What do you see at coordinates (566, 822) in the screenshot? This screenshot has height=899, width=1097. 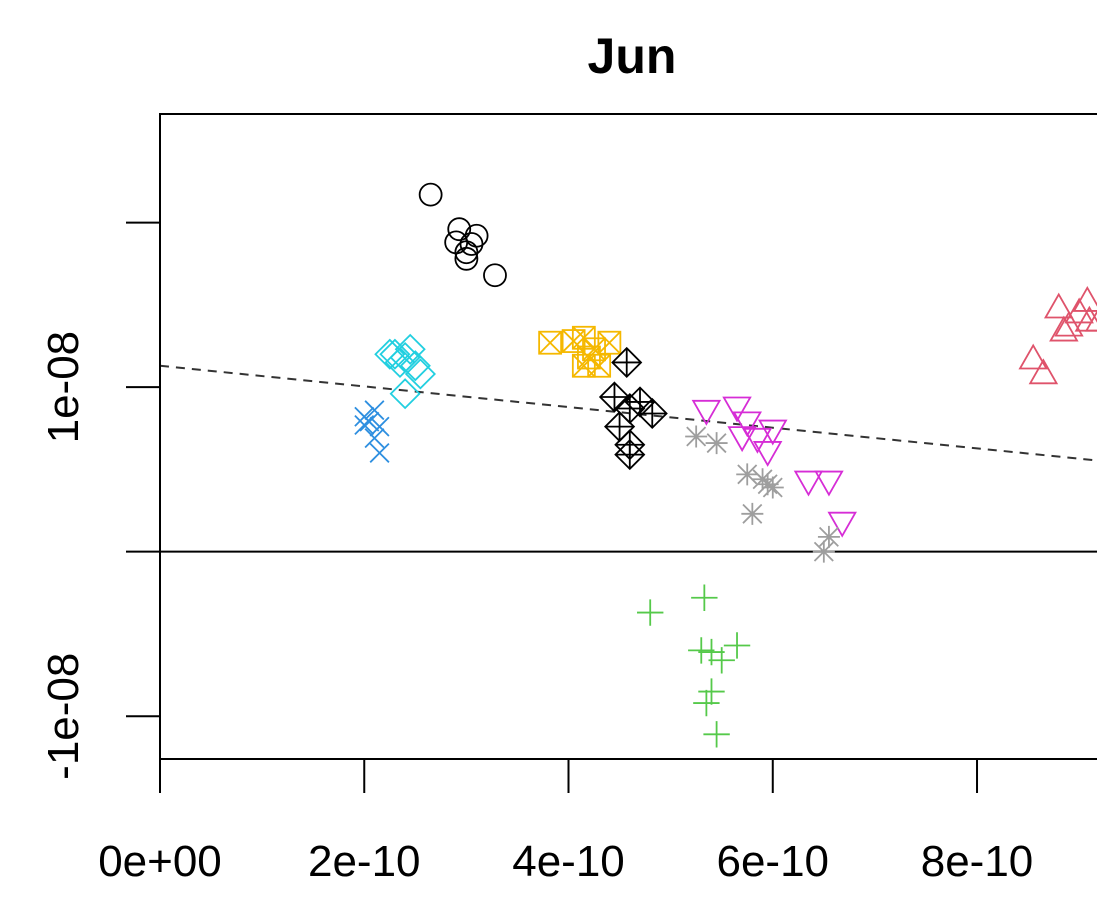 I see `x-axis: 0e+00 2e-10 4e-10 6e-10 8e-10` at bounding box center [566, 822].